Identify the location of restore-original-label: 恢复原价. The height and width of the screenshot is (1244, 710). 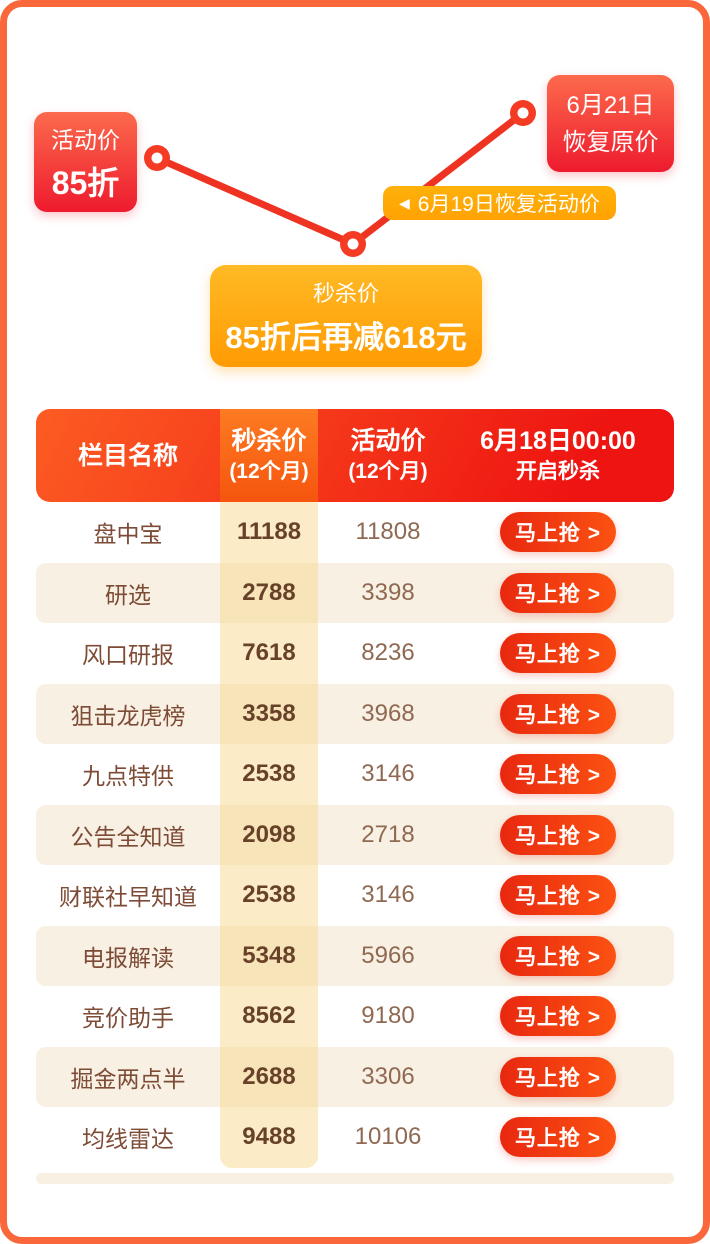
(610, 142).